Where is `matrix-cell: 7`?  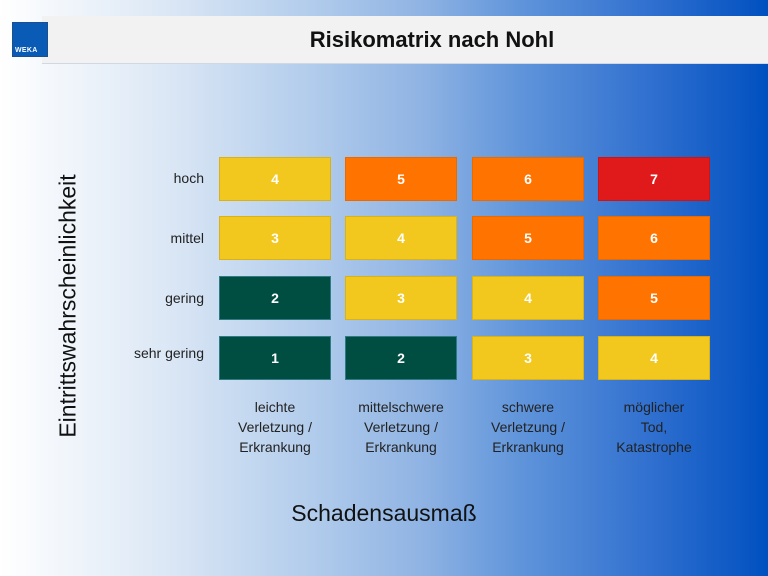
matrix-cell: 7 is located at coordinates (654, 179).